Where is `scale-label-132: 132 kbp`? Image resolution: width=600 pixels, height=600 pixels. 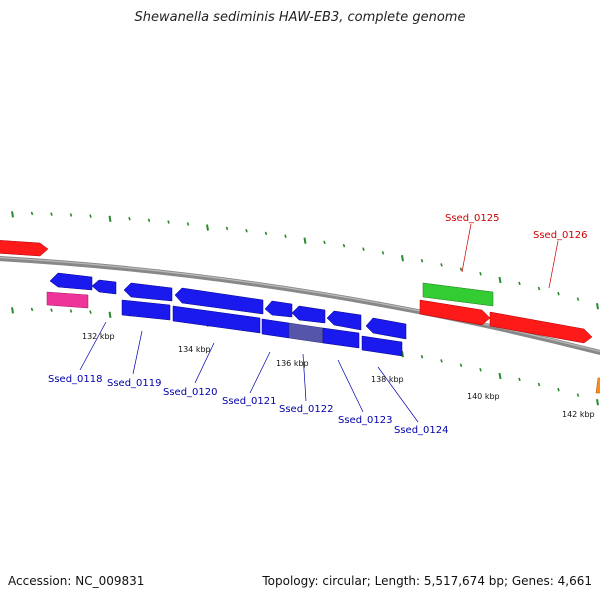
scale-label-132: 132 kbp is located at coordinates (98, 336).